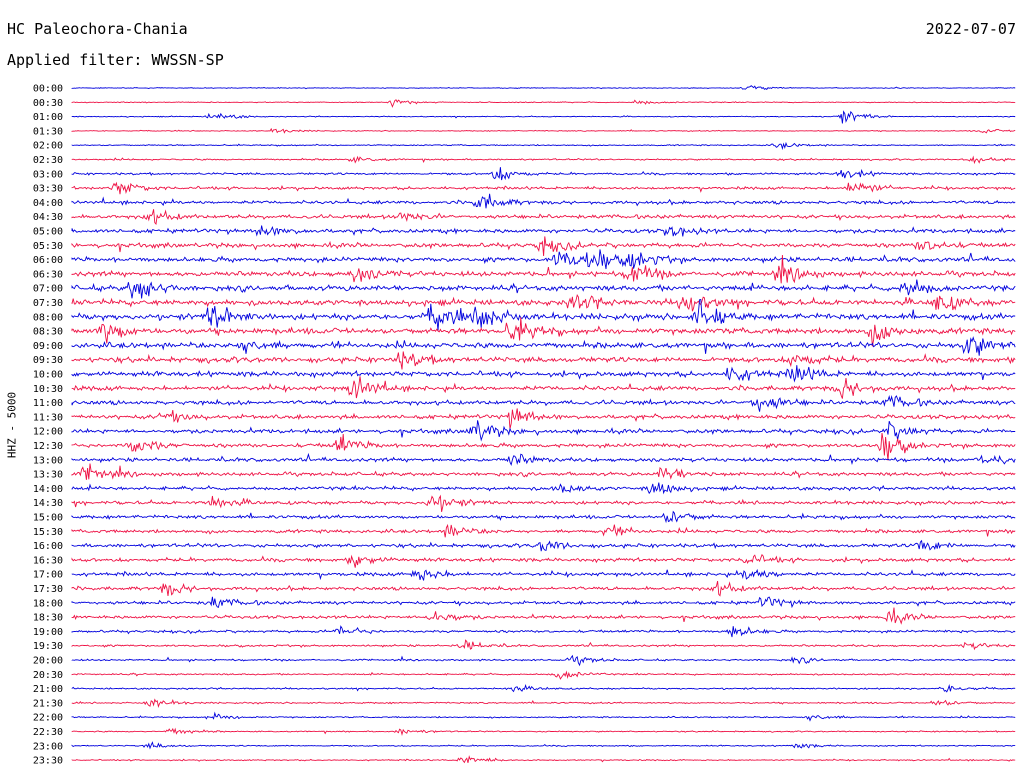 The width and height of the screenshot is (1024, 780). I want to click on row-time-label: 17:00, so click(48, 575).